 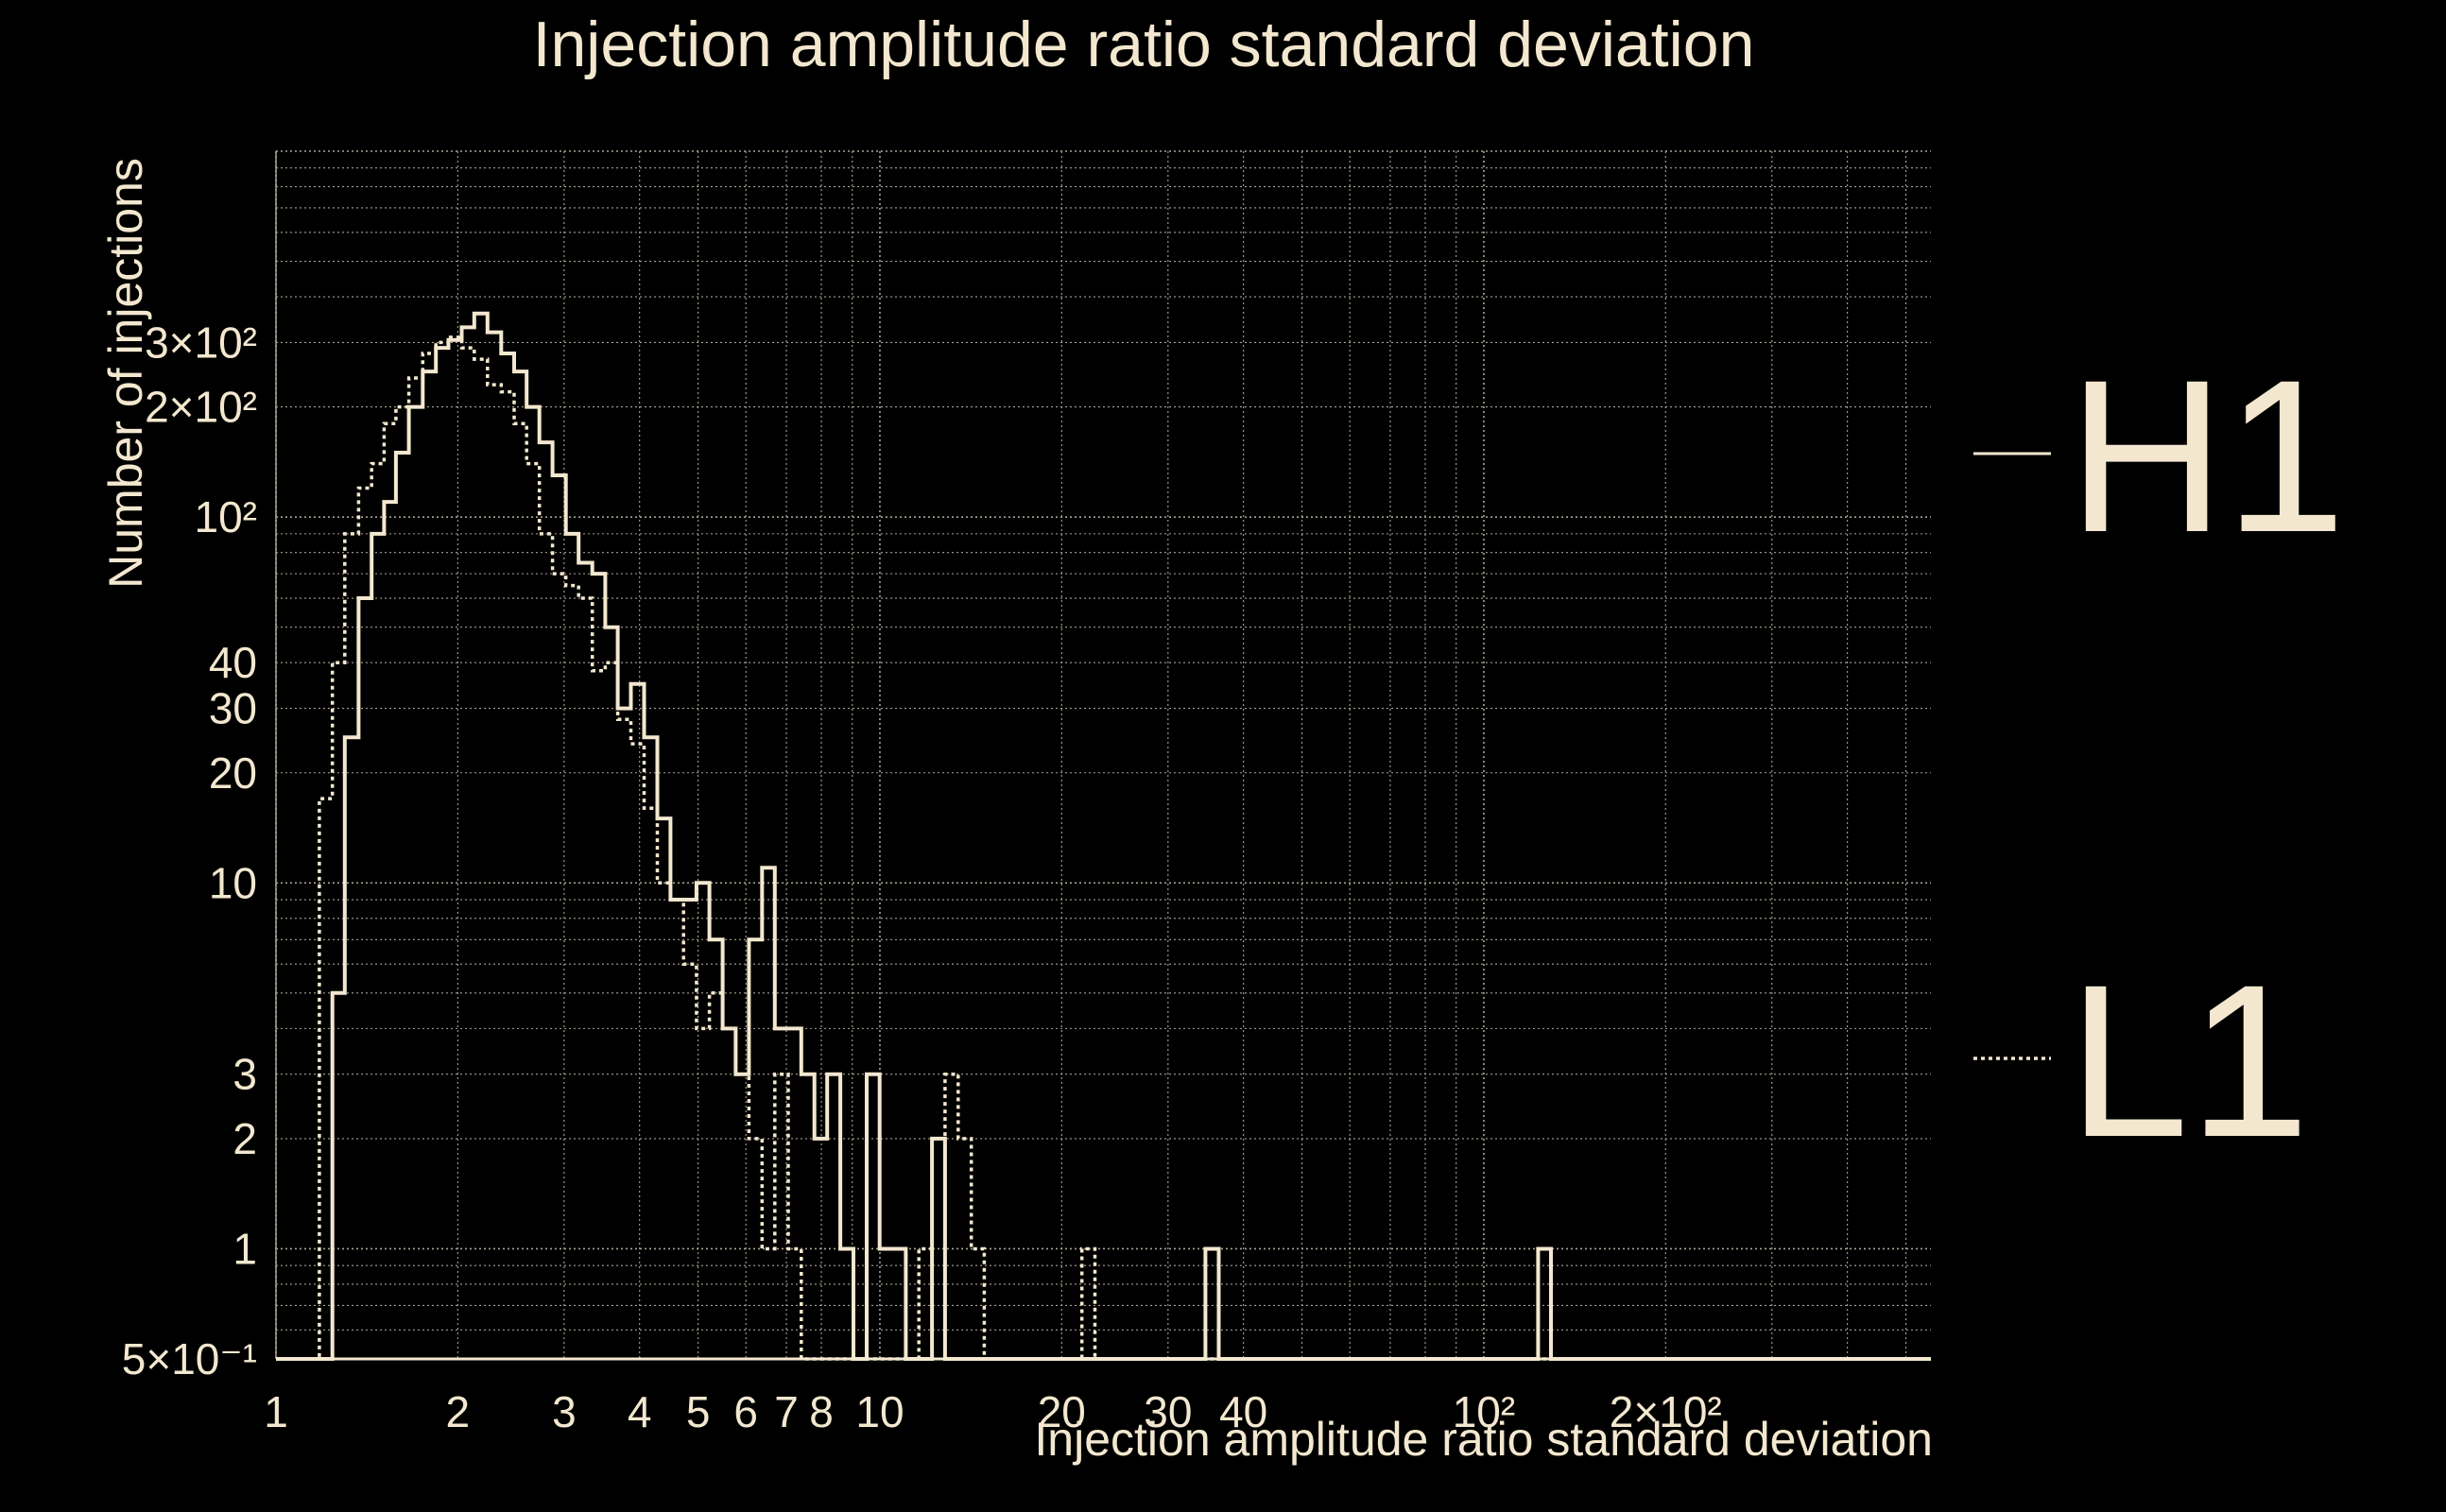 What do you see at coordinates (245, 1138) in the screenshot?
I see `y-tick-label: 2` at bounding box center [245, 1138].